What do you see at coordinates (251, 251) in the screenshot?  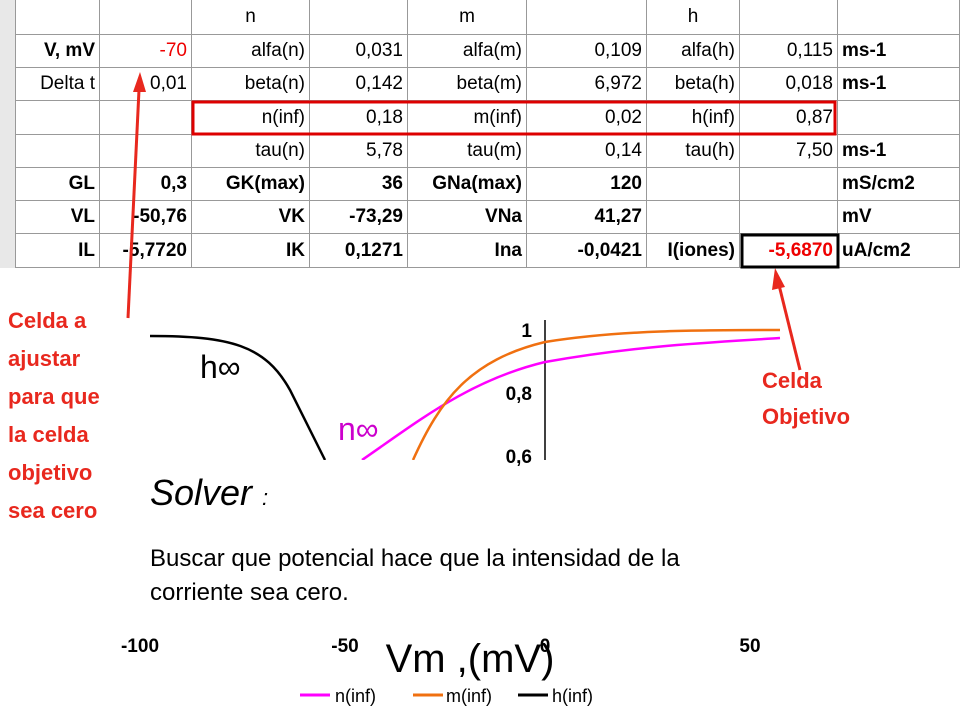 I see `cell: IK` at bounding box center [251, 251].